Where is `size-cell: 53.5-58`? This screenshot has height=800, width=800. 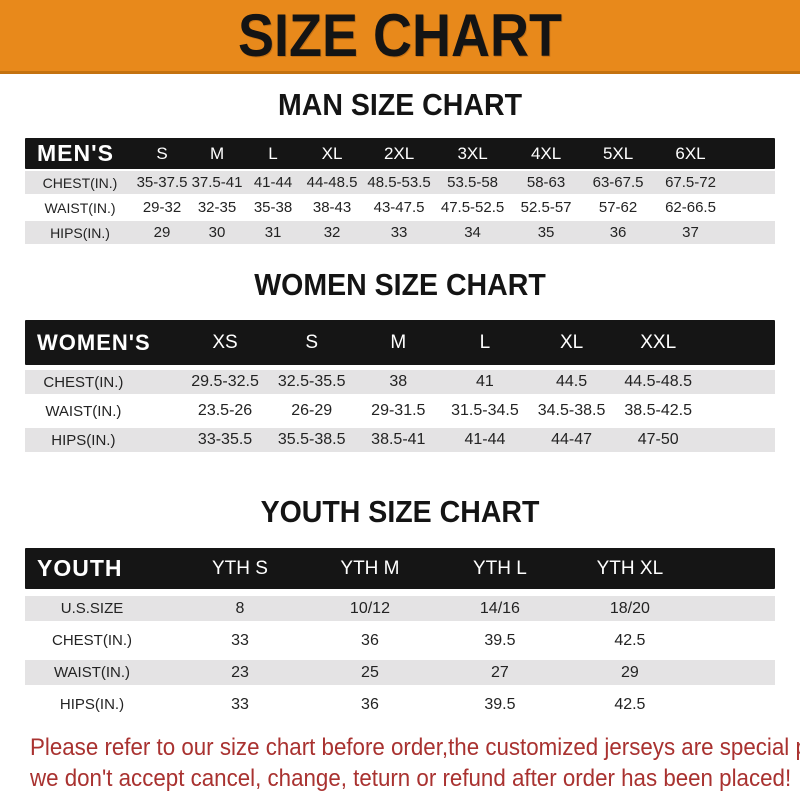
size-cell: 53.5-58 is located at coordinates (472, 182).